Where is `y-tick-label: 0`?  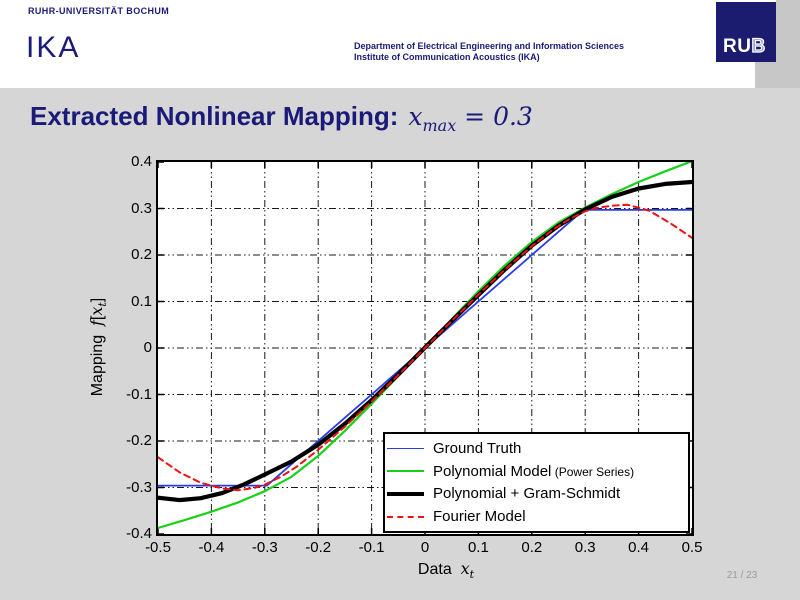 y-tick-label: 0 is located at coordinates (147, 347).